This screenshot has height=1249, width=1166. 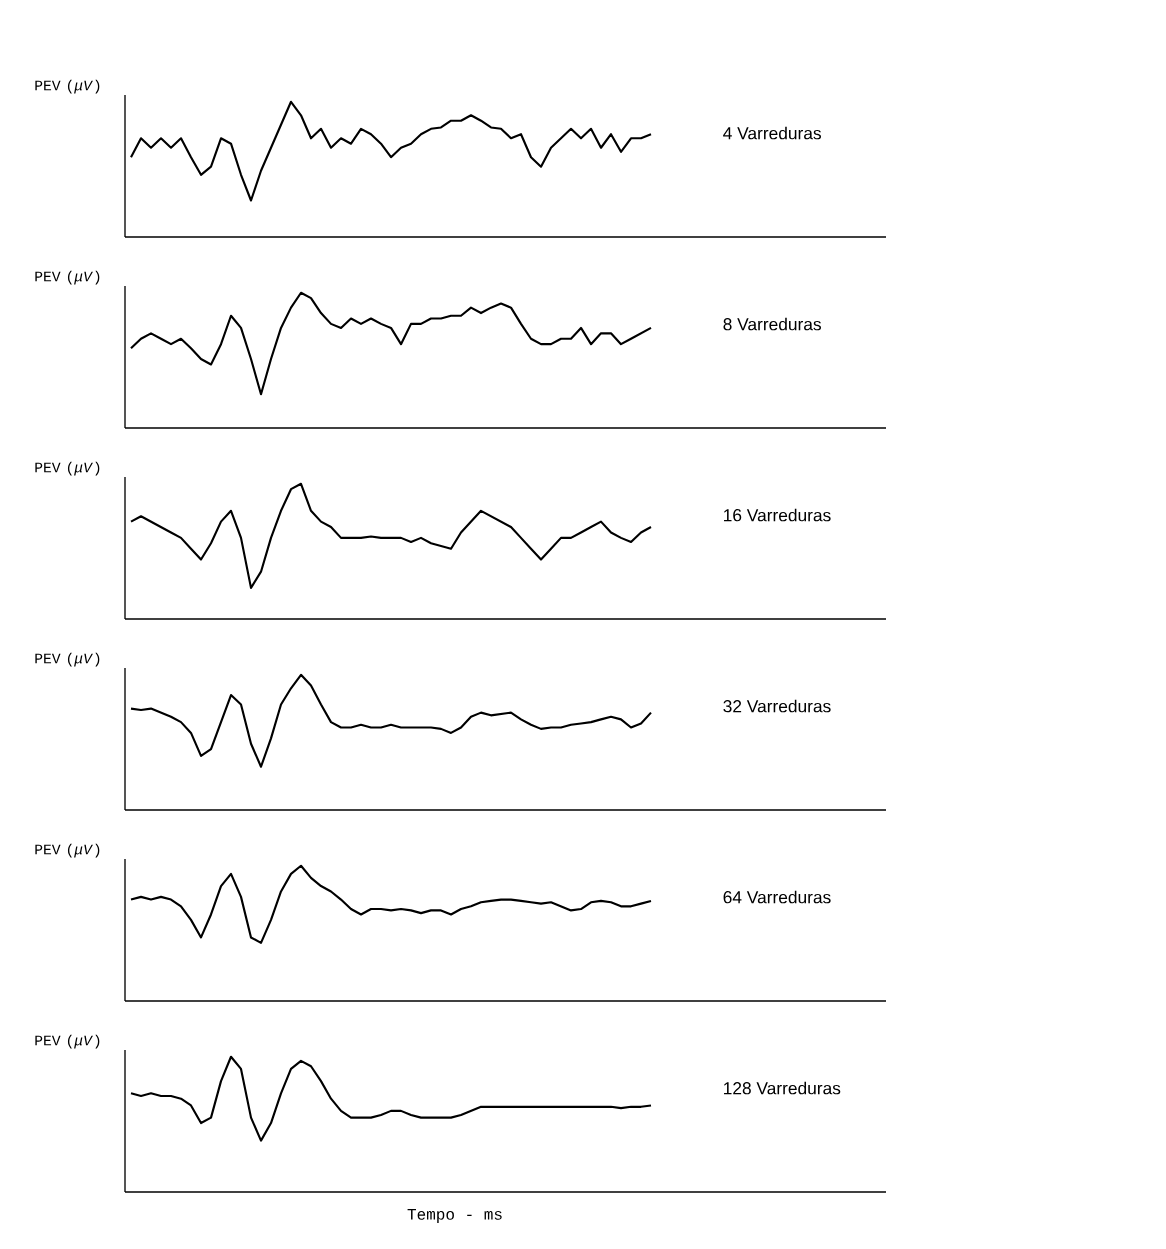 I want to click on text: 64 Varreduras, so click(x=777, y=897).